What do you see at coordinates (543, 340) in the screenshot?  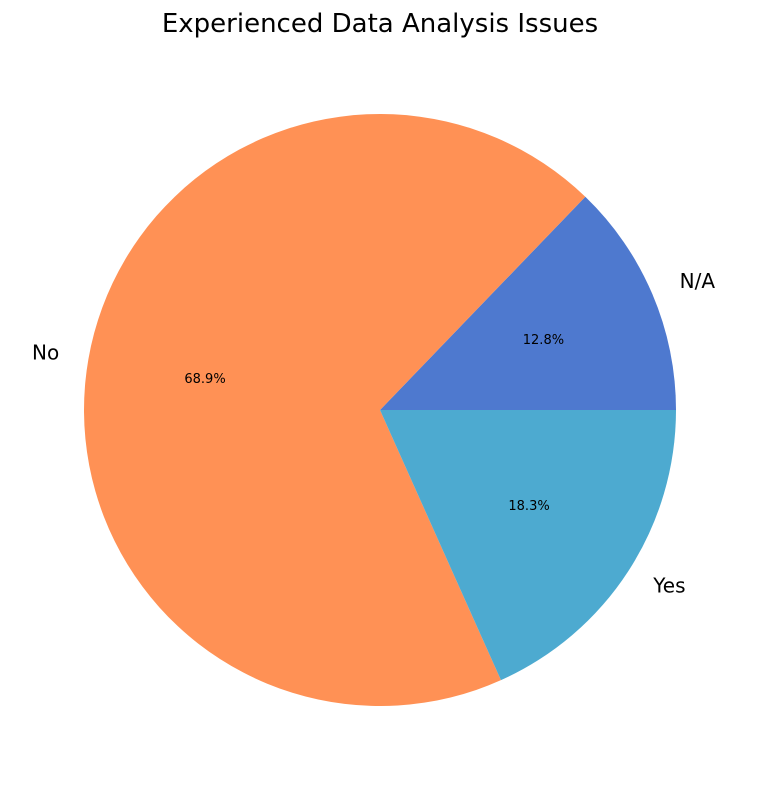 I see `percentage-label: 12.8%` at bounding box center [543, 340].